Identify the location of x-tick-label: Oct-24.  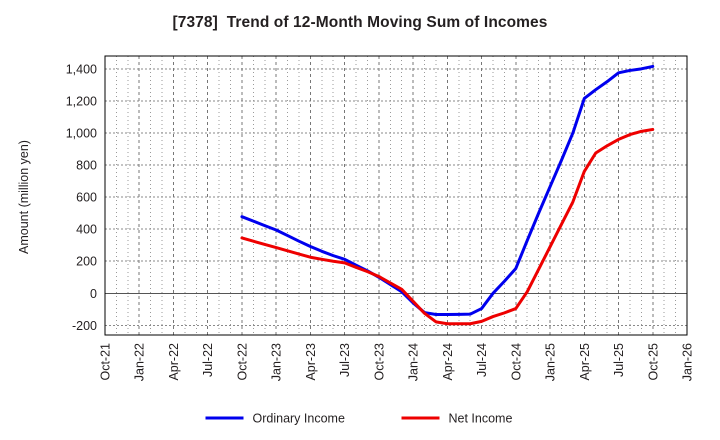
(516, 362).